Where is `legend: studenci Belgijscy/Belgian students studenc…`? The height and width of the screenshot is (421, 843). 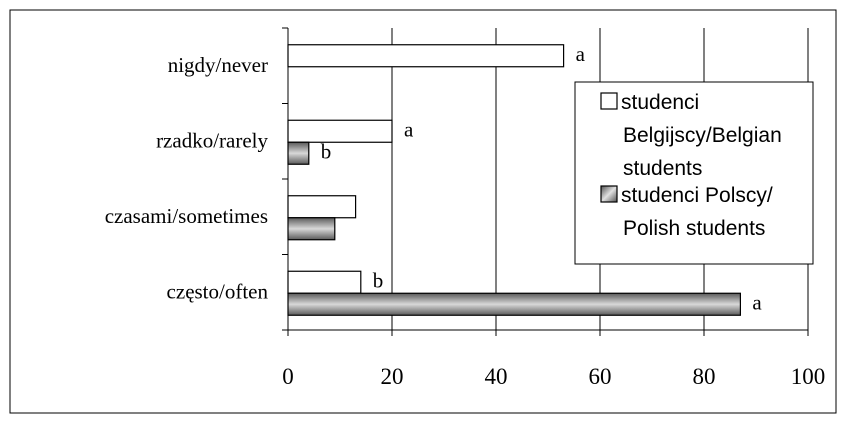
legend: studenci Belgijscy/Belgian students studenc… is located at coordinates (694, 173).